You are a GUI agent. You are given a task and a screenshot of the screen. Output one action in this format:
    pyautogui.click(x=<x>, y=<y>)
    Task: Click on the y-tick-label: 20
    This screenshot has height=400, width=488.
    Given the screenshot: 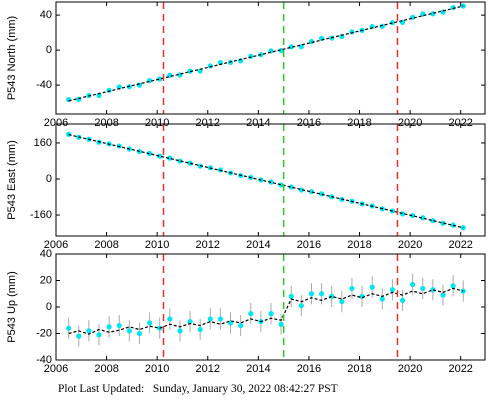 What is the action you would take?
    pyautogui.click(x=46, y=280)
    